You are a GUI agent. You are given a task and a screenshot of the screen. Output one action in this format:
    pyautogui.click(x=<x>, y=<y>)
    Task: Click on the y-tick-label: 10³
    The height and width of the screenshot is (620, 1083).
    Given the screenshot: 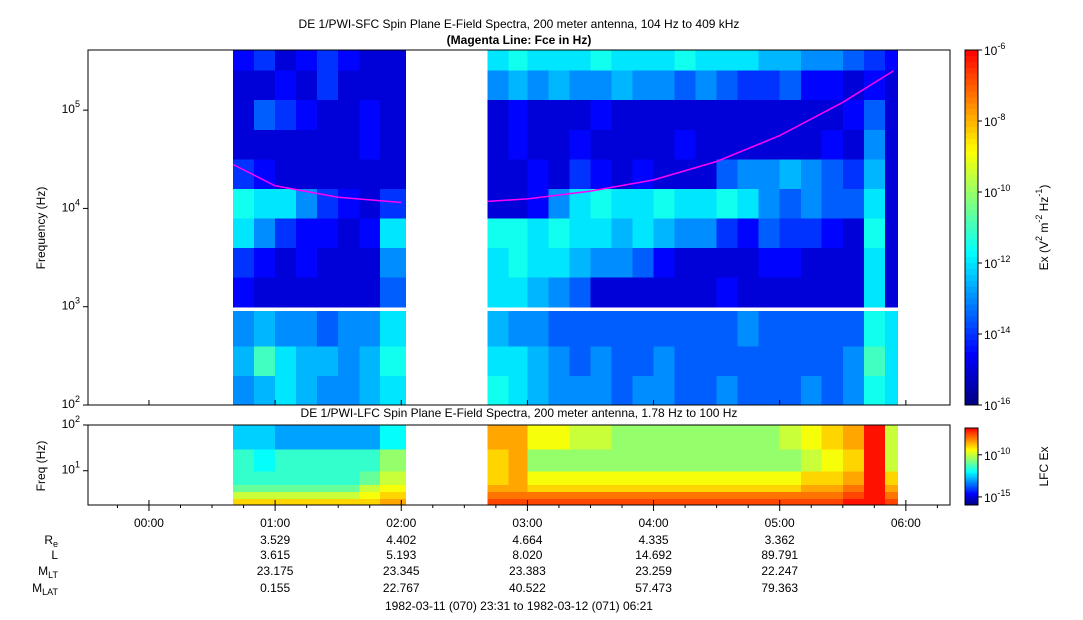 What is the action you would take?
    pyautogui.click(x=71, y=304)
    